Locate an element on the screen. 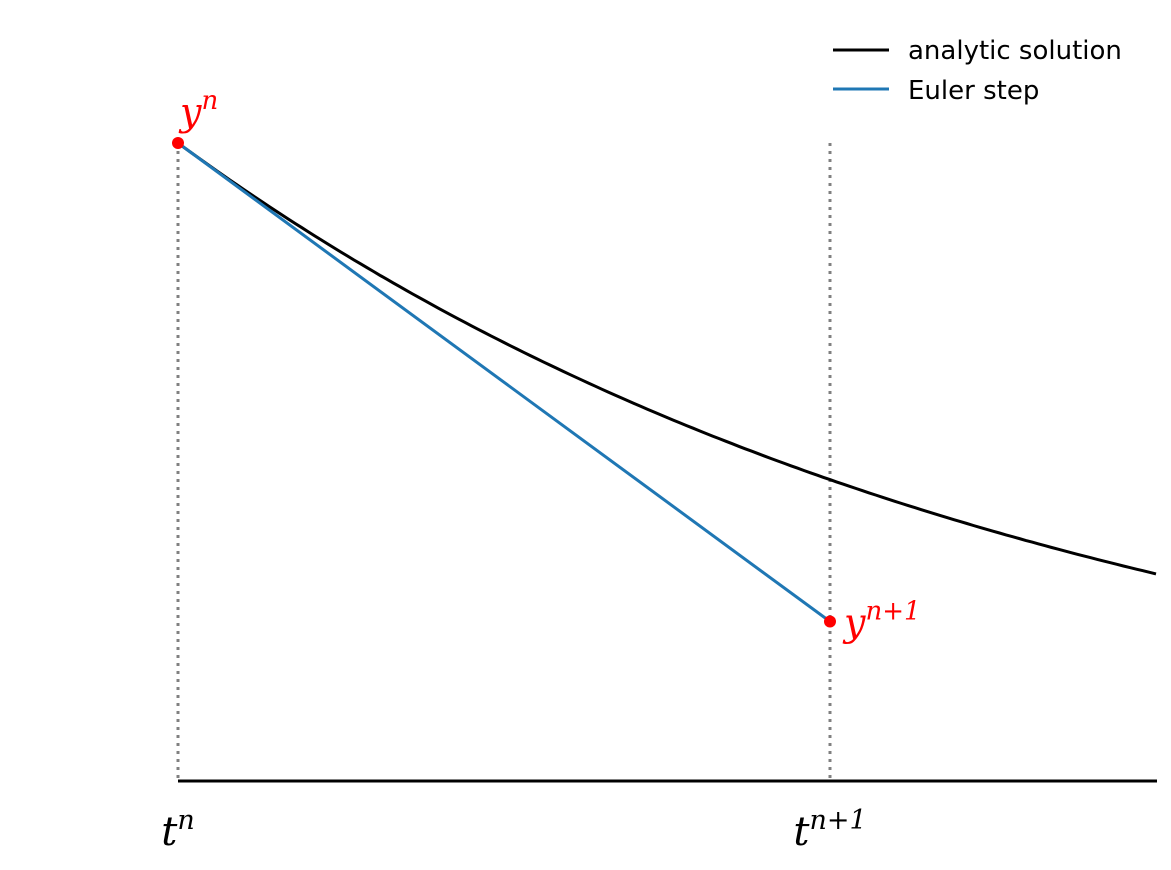 The image size is (1171, 870). x-tick-label-0: tn is located at coordinates (177, 830).